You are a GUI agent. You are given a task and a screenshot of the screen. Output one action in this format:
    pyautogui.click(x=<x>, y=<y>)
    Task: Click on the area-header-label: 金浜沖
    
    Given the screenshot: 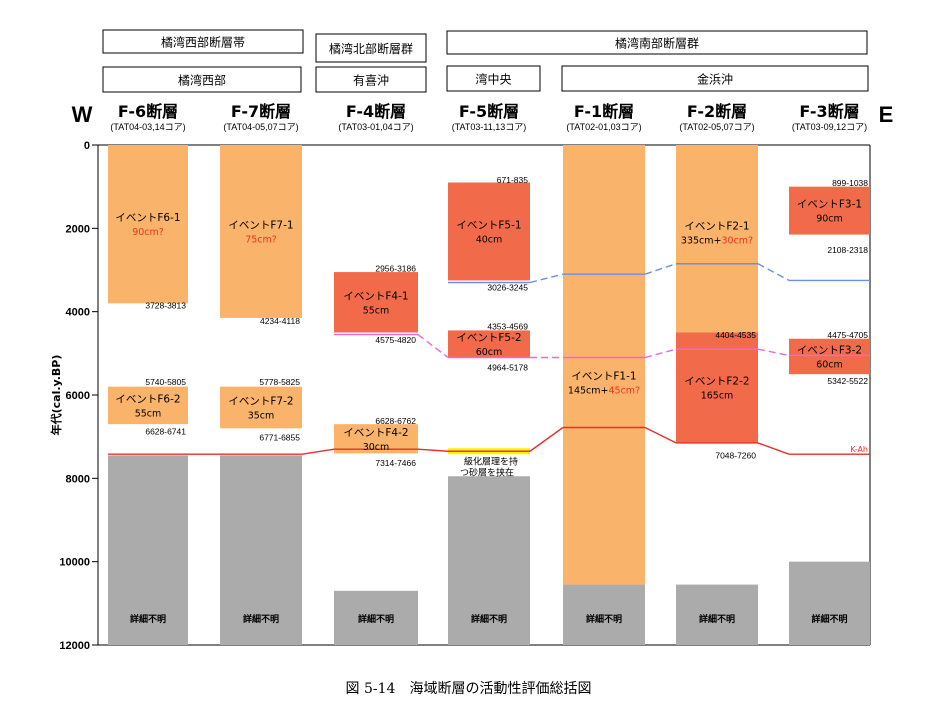 What is the action you would take?
    pyautogui.click(x=715, y=79)
    